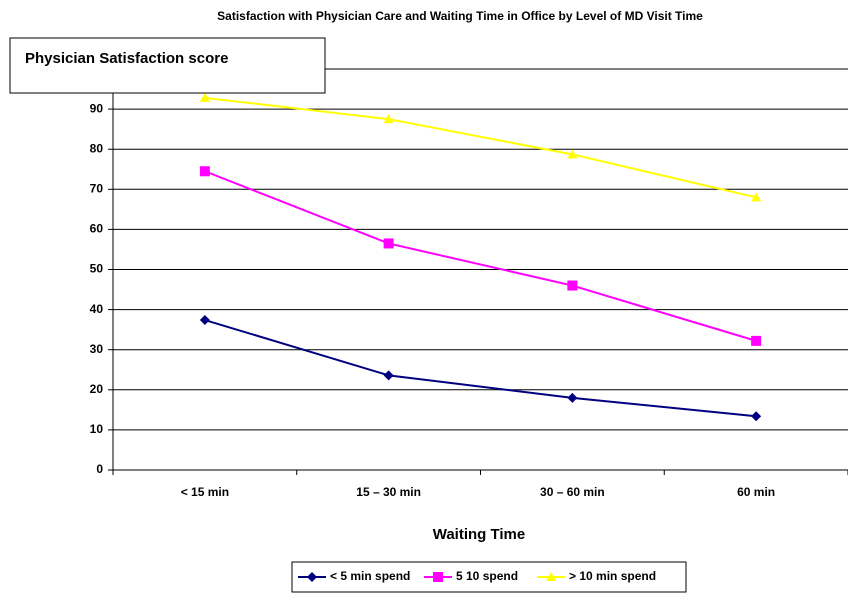 The image size is (848, 596). What do you see at coordinates (97, 108) in the screenshot?
I see `y-tick-label: 90` at bounding box center [97, 108].